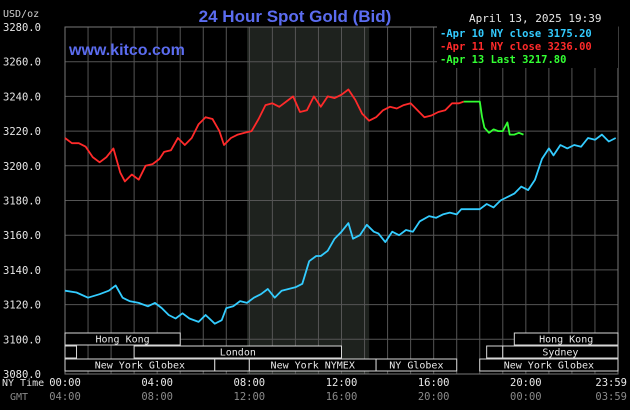 Image resolution: width=630 pixels, height=410 pixels. Describe the element at coordinates (19, 397) in the screenshot. I see `gmt-label: GMT` at that location.